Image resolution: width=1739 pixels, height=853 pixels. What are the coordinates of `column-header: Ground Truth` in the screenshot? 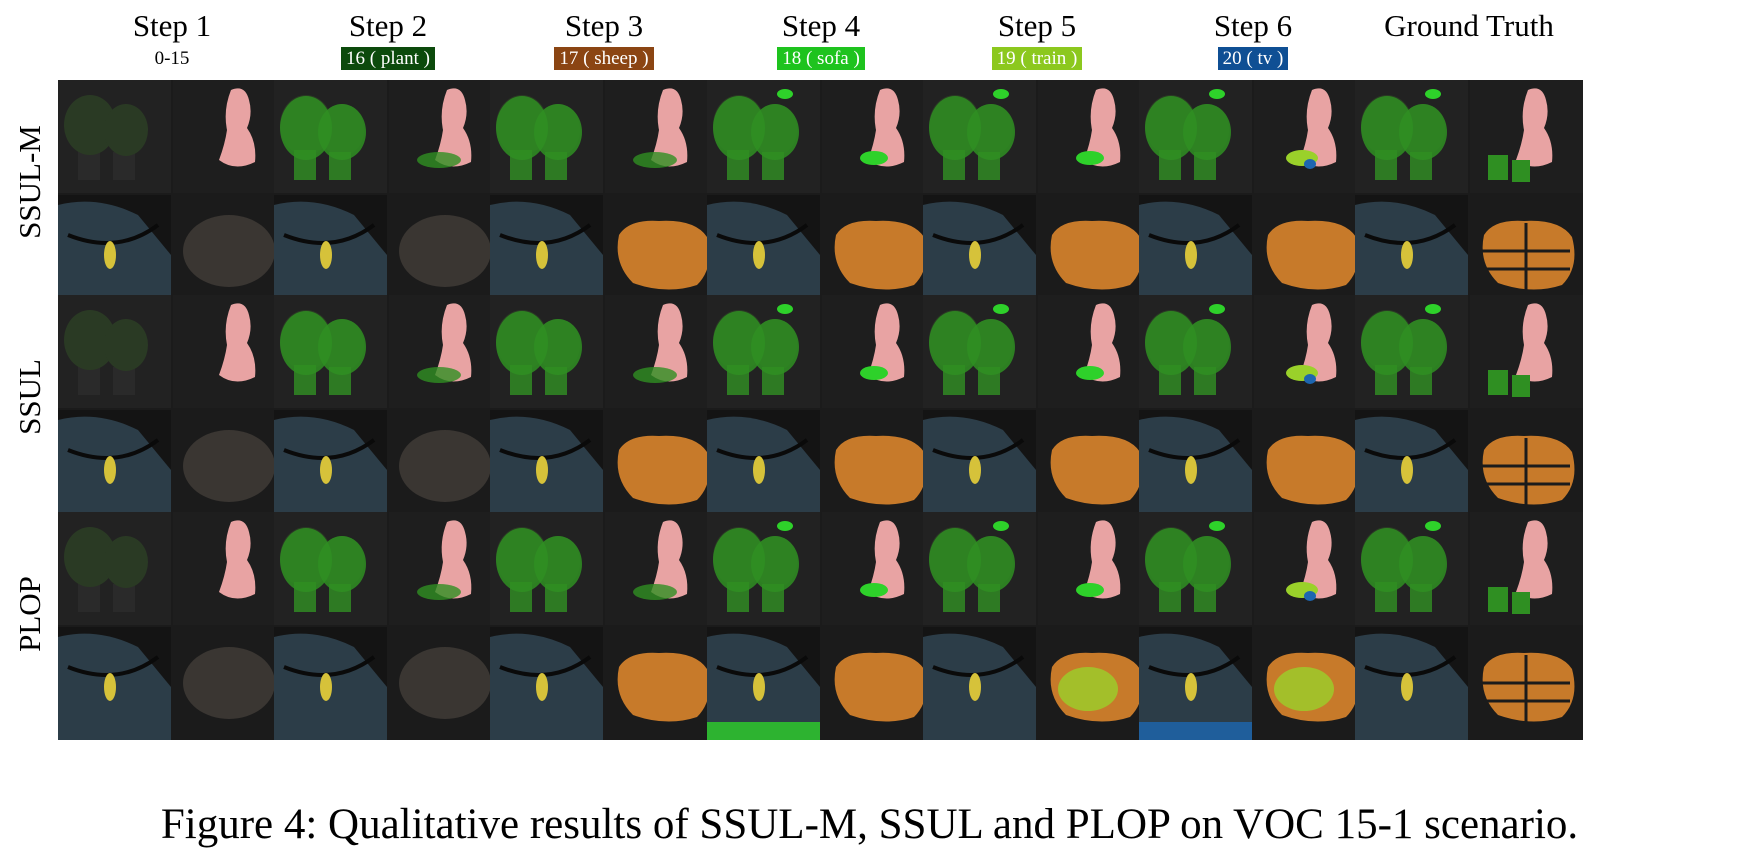 It's located at (1469, 26).